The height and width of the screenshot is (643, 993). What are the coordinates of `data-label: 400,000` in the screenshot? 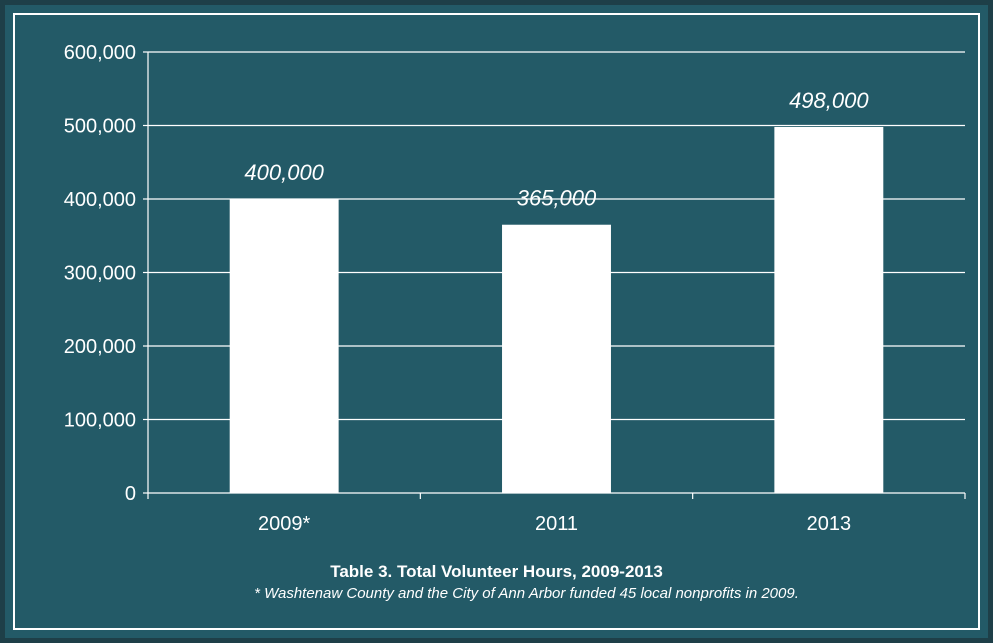 It's located at (284, 172).